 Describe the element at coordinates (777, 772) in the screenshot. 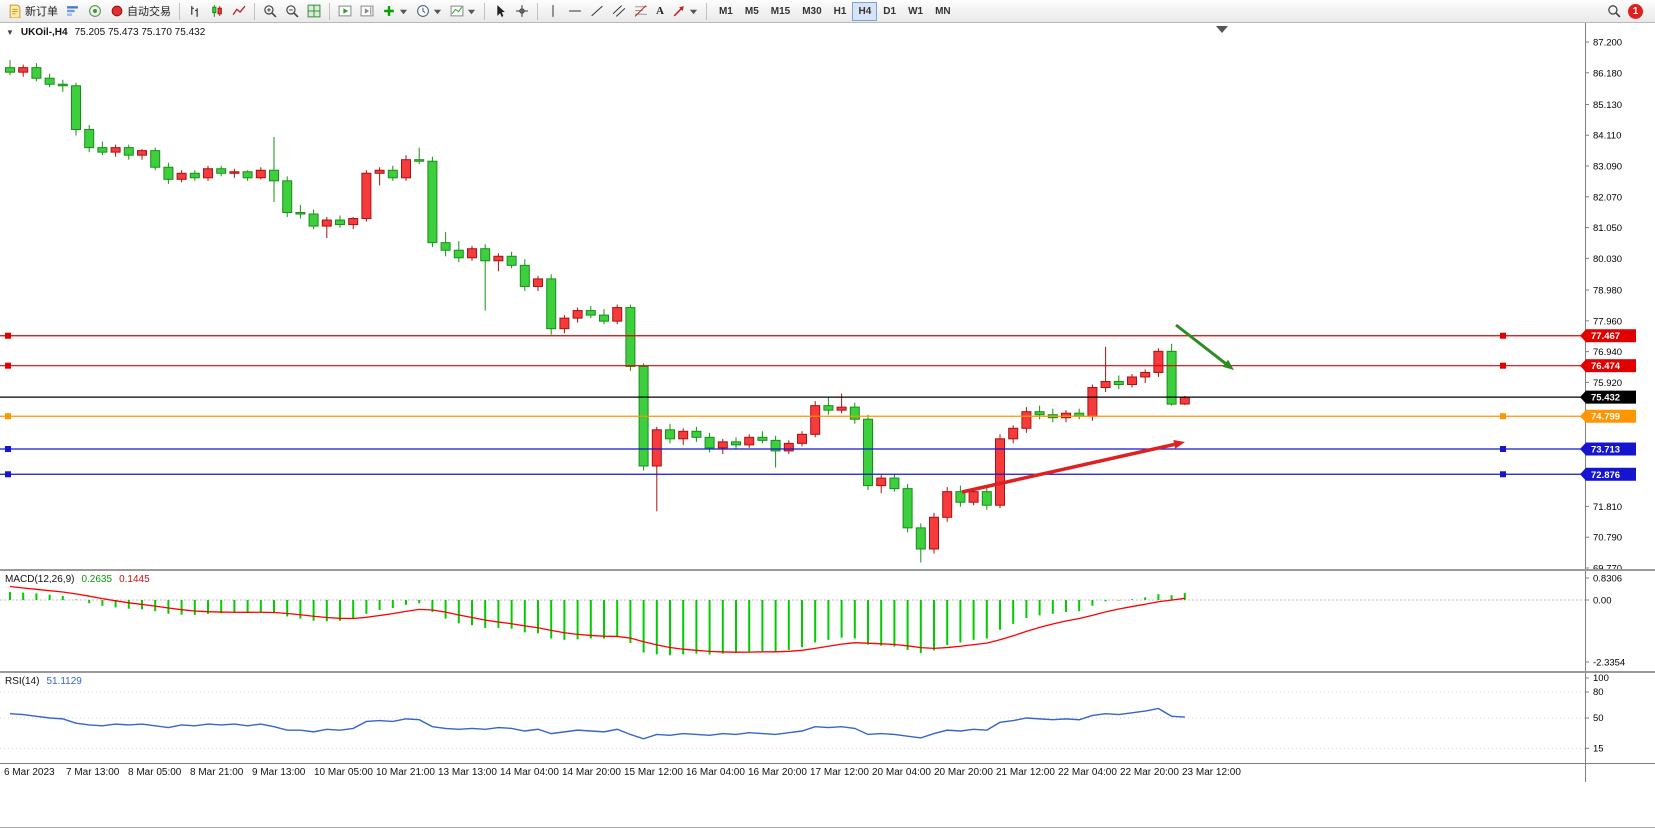

I see `time-axis-label: 16 Mar 20:00` at that location.